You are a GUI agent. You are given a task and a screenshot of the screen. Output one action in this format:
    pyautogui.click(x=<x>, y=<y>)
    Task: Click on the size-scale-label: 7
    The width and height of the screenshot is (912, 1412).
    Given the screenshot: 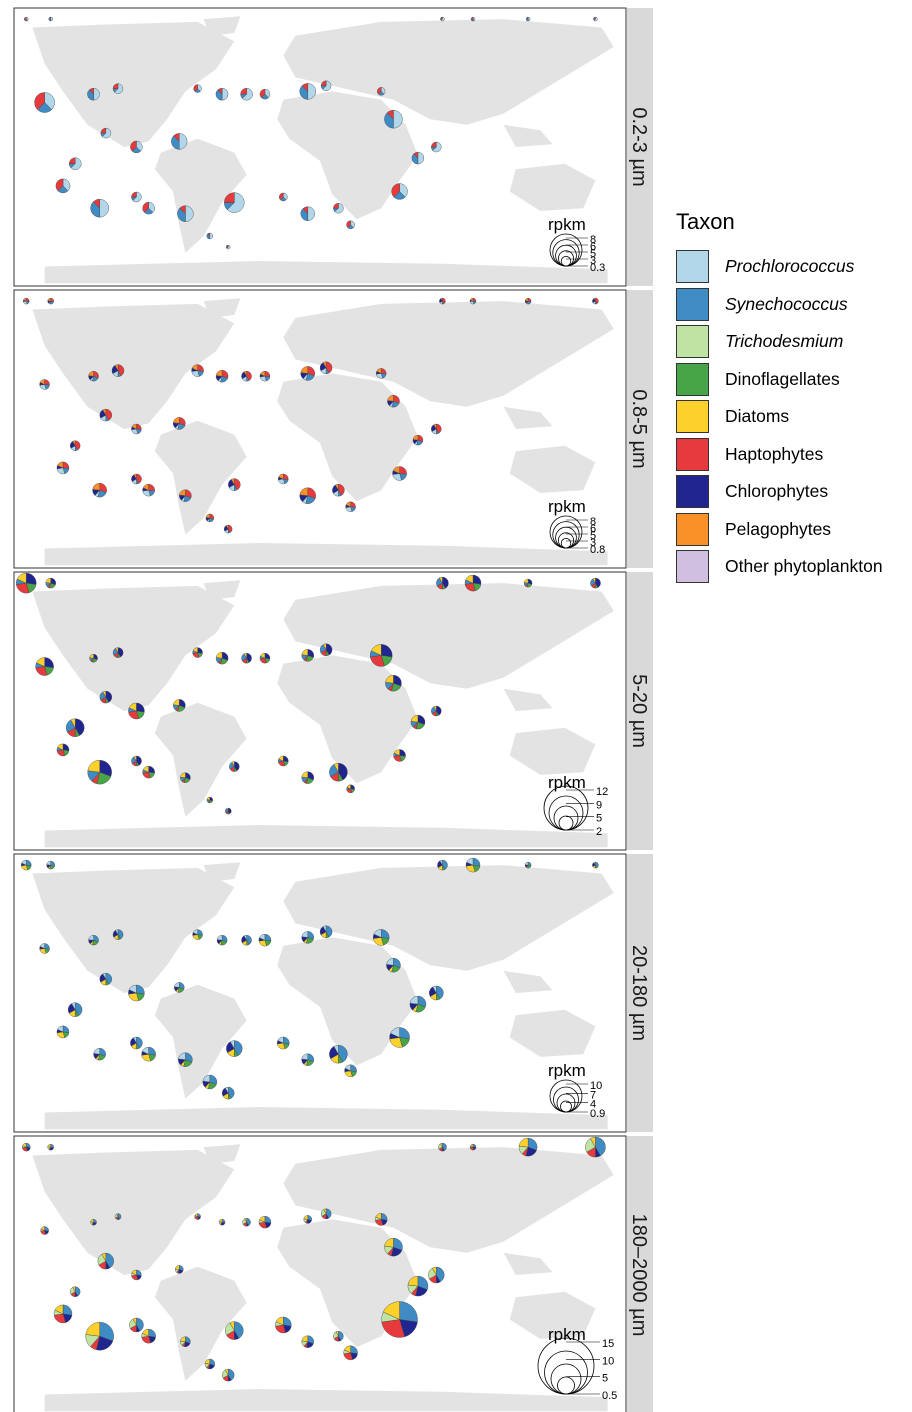 What is the action you would take?
    pyautogui.click(x=593, y=1095)
    